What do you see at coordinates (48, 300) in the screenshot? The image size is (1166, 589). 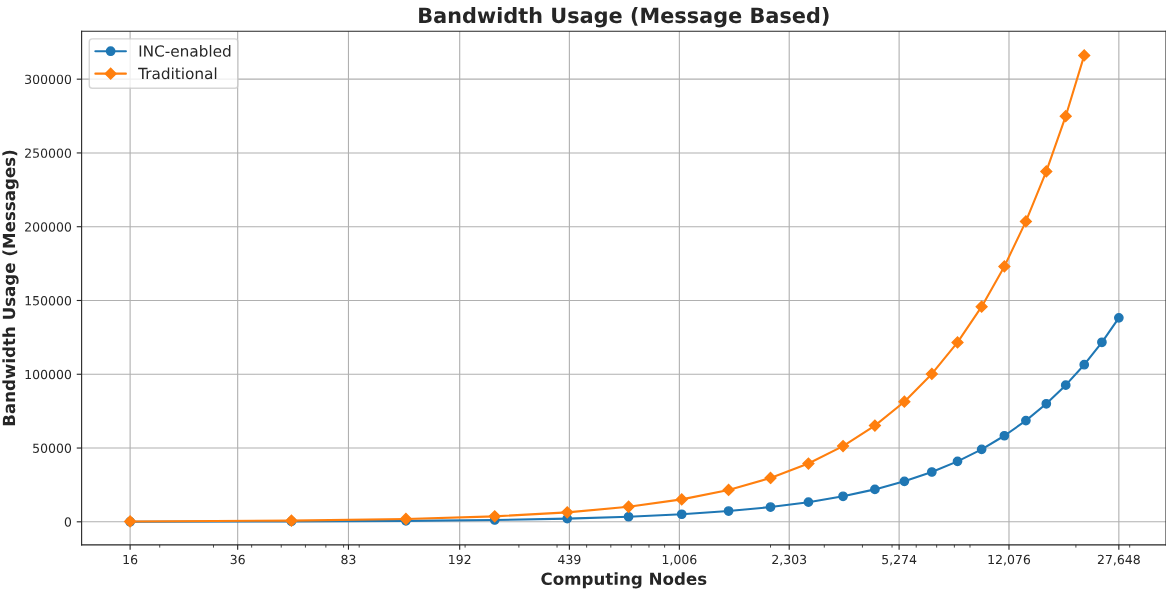 I see `y-tick-label: 150000` at bounding box center [48, 300].